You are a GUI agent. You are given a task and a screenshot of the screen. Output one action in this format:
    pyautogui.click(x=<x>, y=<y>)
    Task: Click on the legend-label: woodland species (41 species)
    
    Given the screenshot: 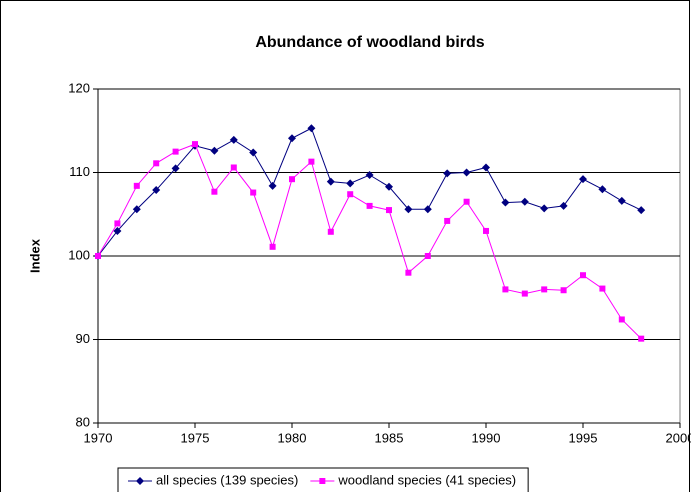 What is the action you would take?
    pyautogui.click(x=426, y=479)
    